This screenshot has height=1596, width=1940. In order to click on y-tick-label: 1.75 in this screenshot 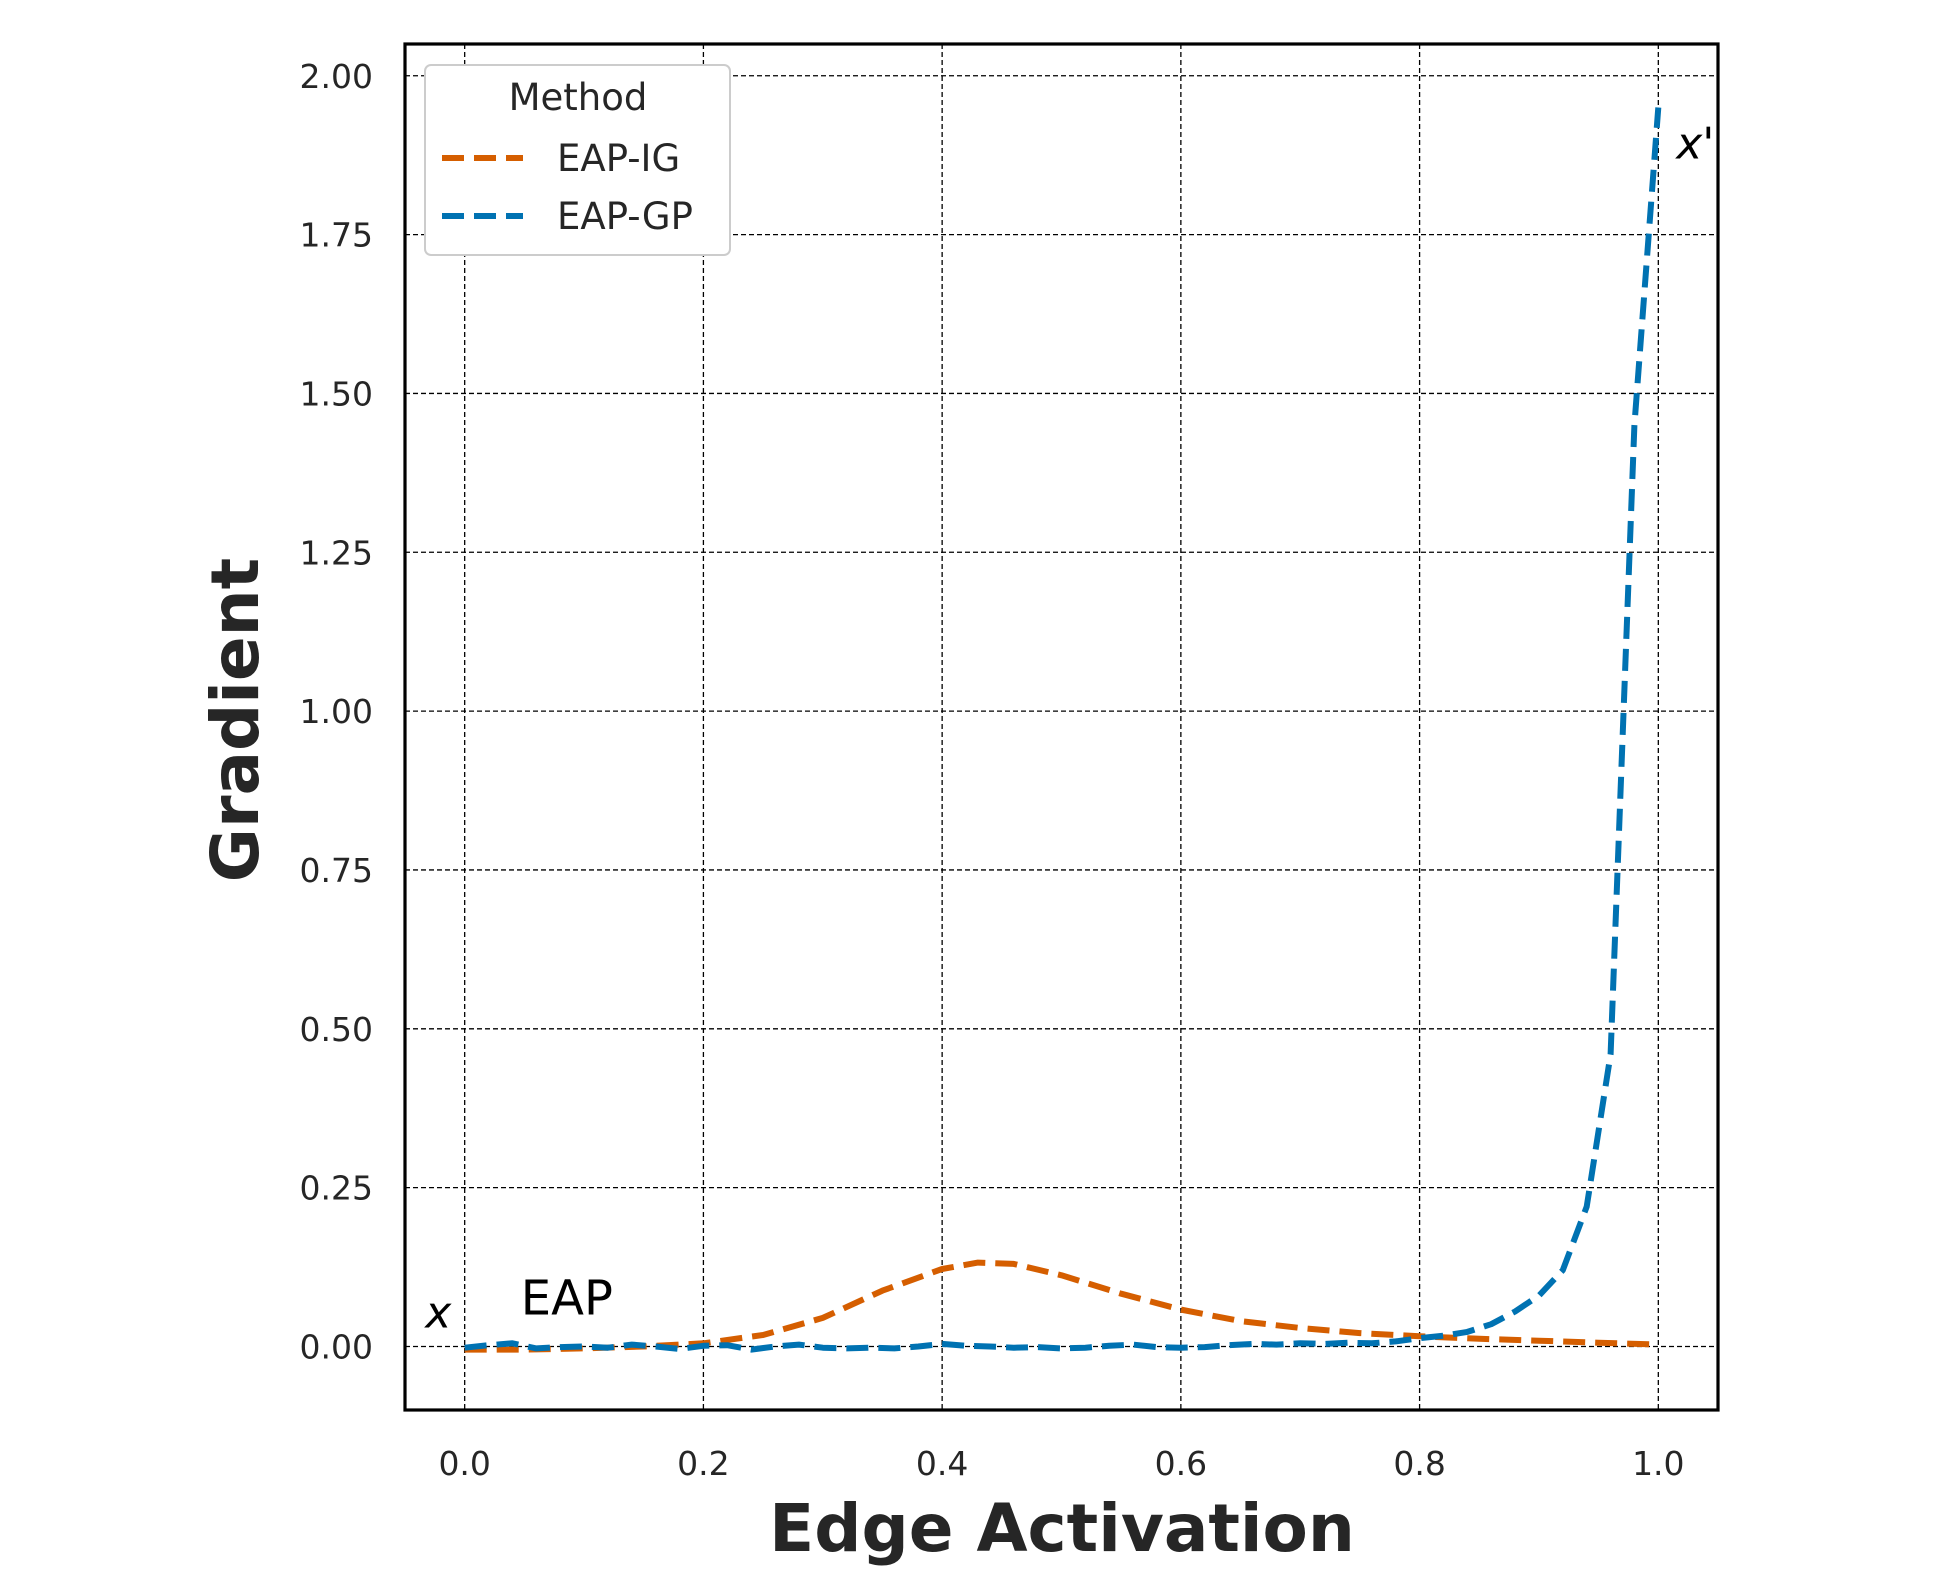, I will do `click(336, 235)`.